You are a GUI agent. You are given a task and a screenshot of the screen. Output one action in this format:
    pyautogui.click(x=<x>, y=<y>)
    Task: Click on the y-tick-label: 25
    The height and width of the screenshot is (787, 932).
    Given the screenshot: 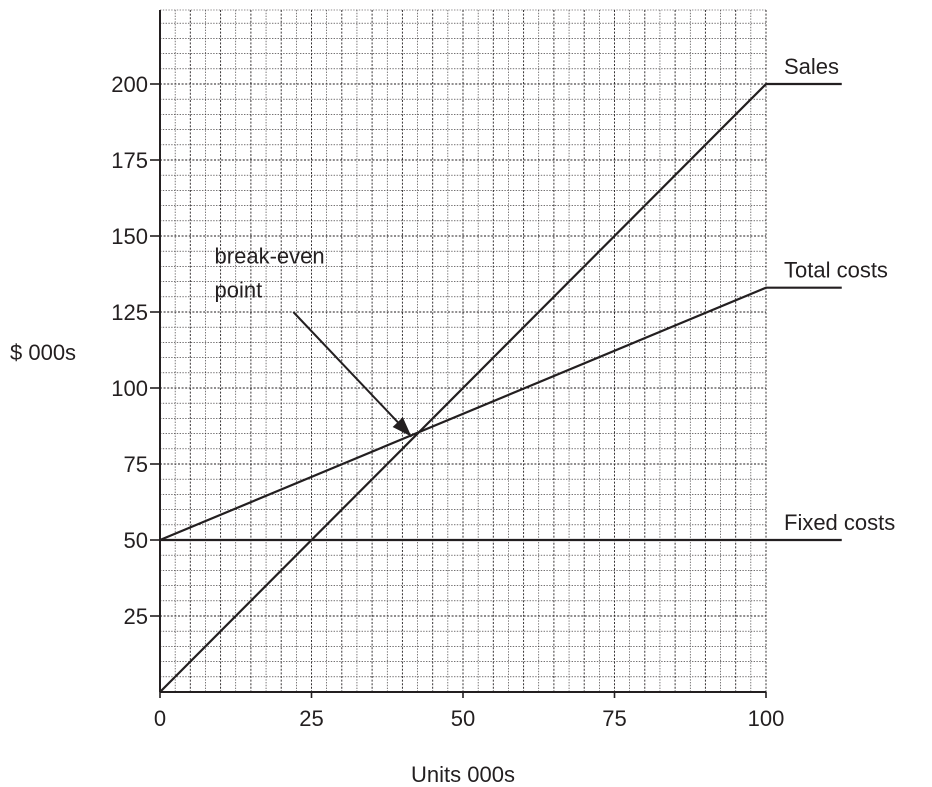 What is the action you would take?
    pyautogui.click(x=136, y=616)
    